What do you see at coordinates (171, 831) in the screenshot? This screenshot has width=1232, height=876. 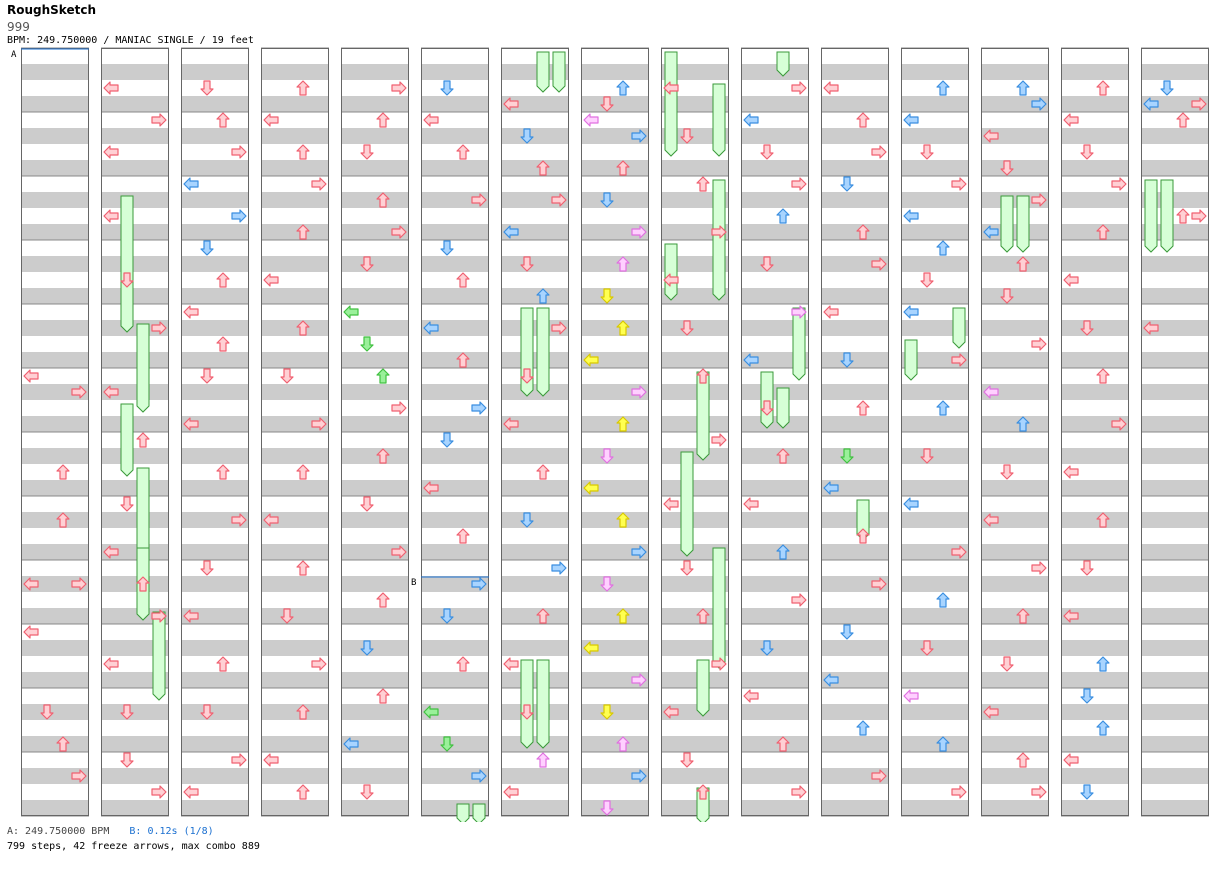 I see `bpm-b-label: B: 0.12s (1/8)` at bounding box center [171, 831].